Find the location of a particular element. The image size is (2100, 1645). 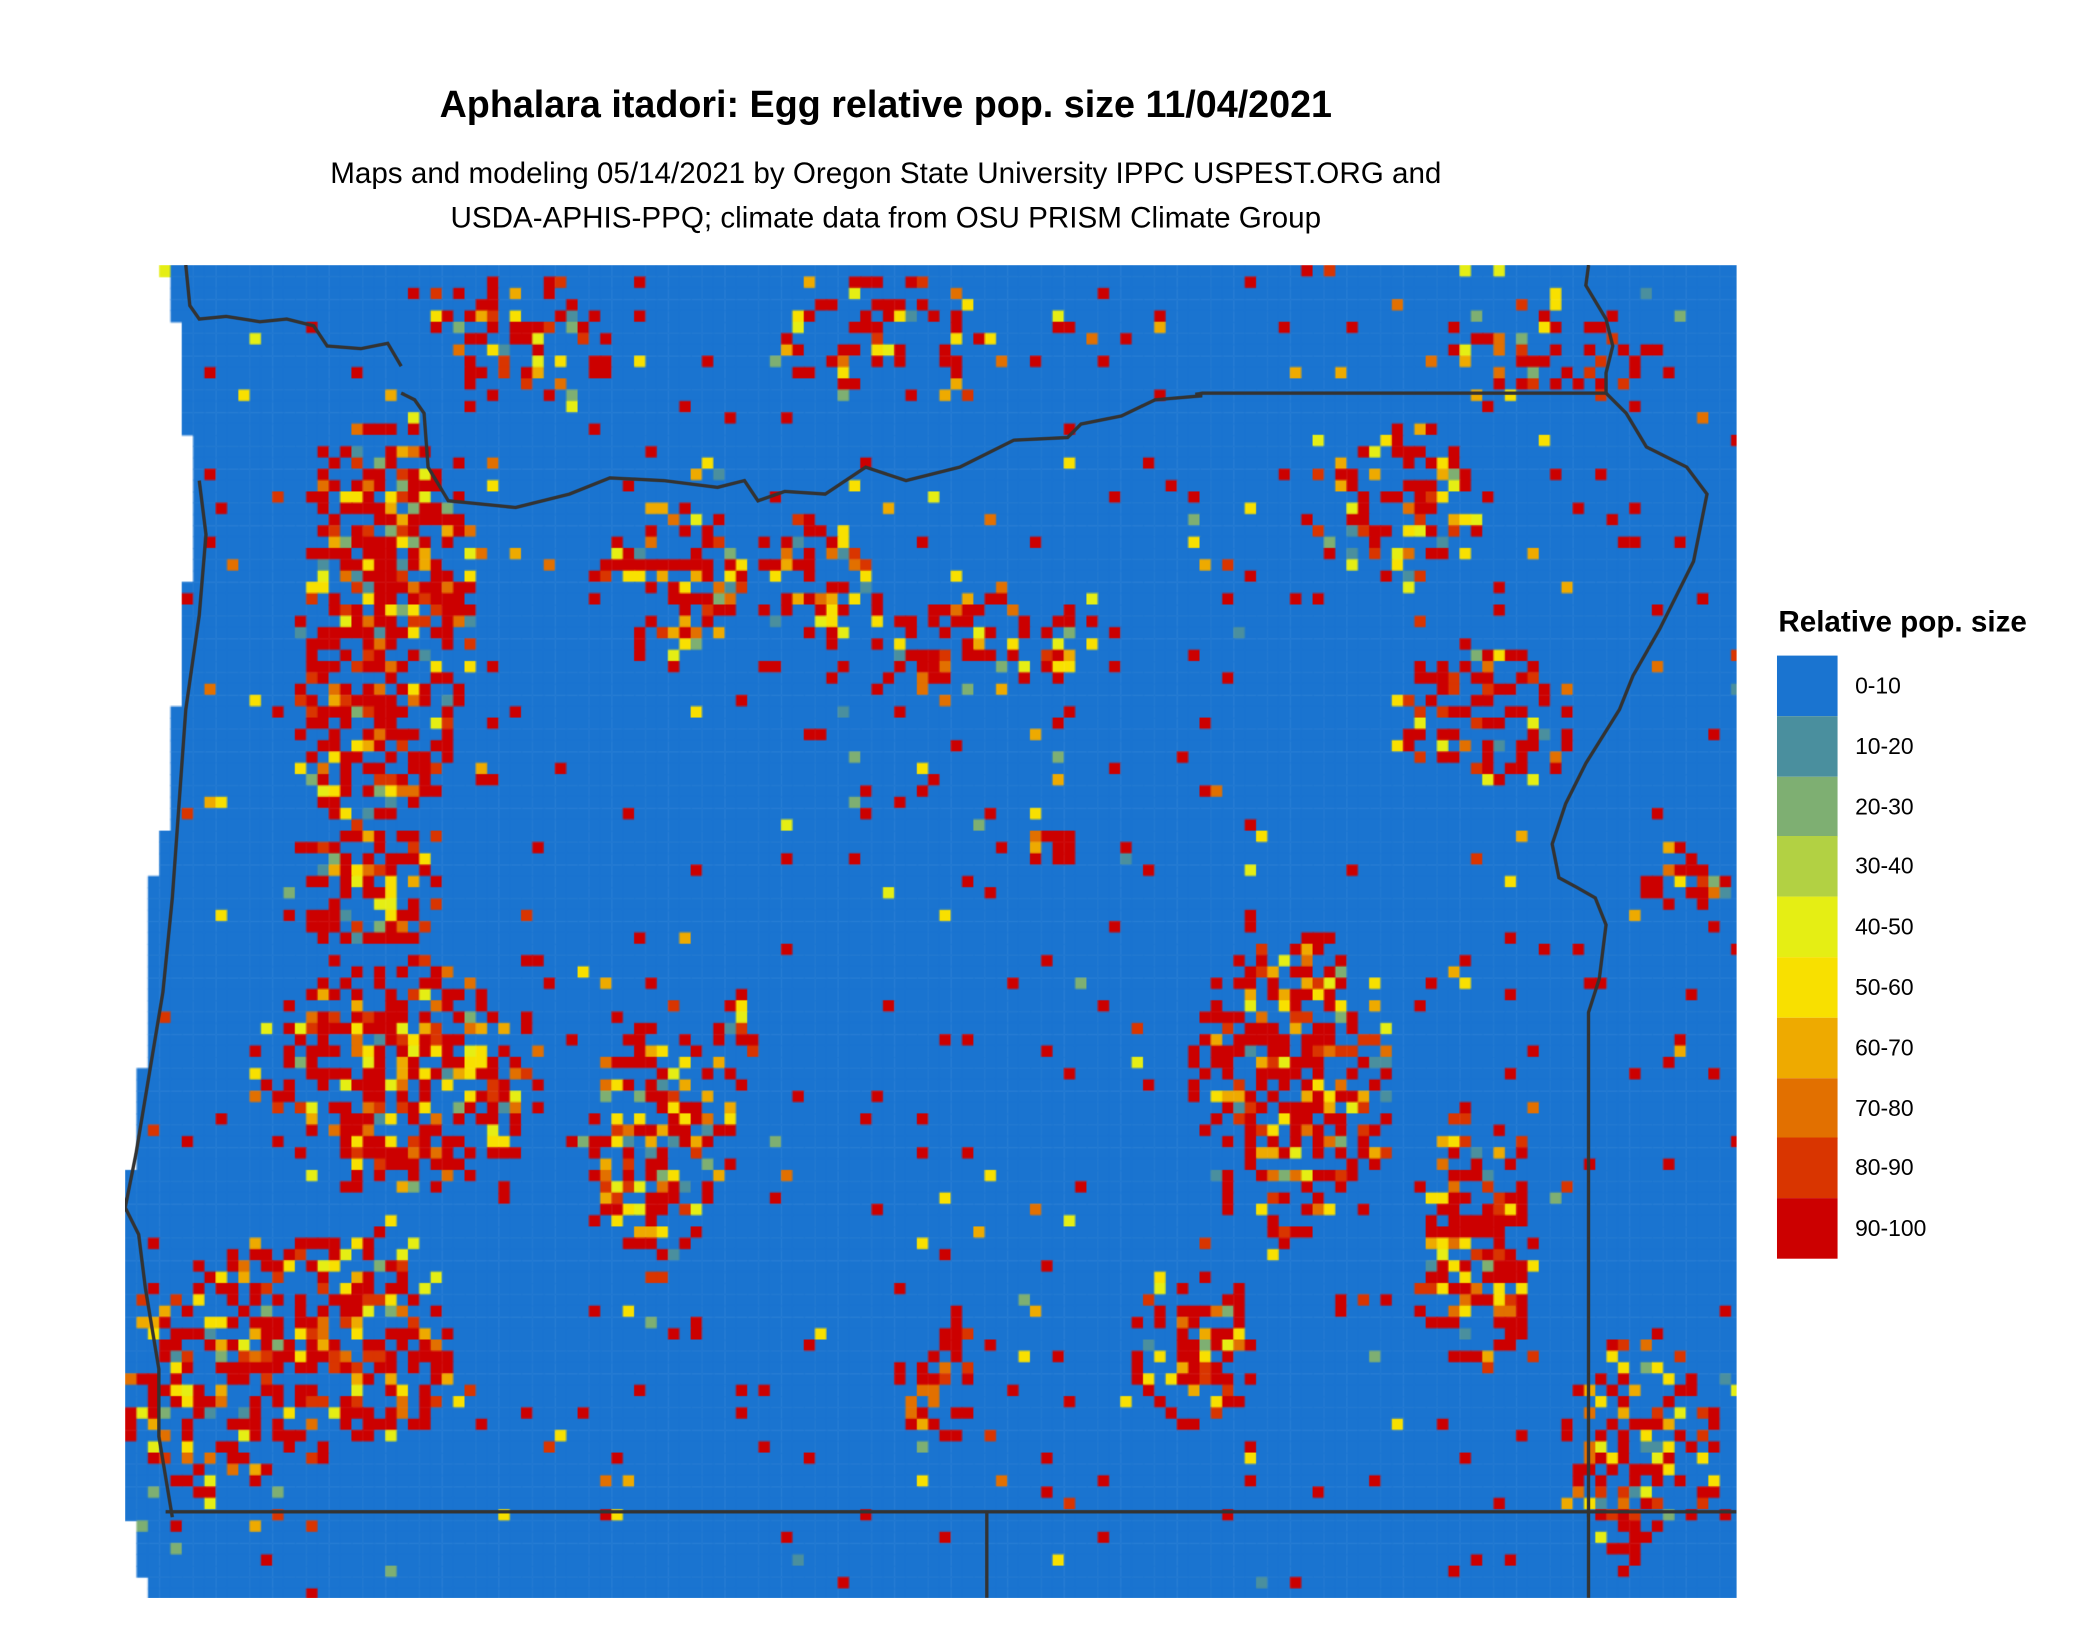

legend-item: 20-30 is located at coordinates (1938, 806).